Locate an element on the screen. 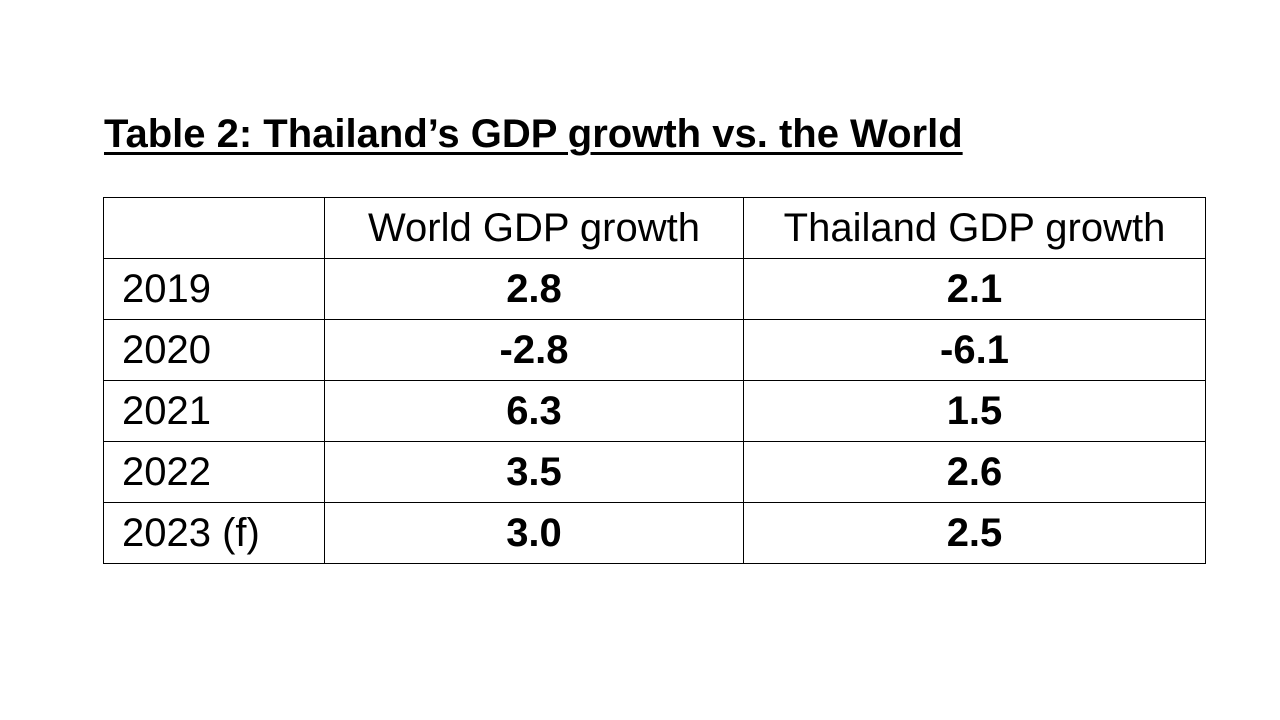  year-cell: 2022 is located at coordinates (214, 472).